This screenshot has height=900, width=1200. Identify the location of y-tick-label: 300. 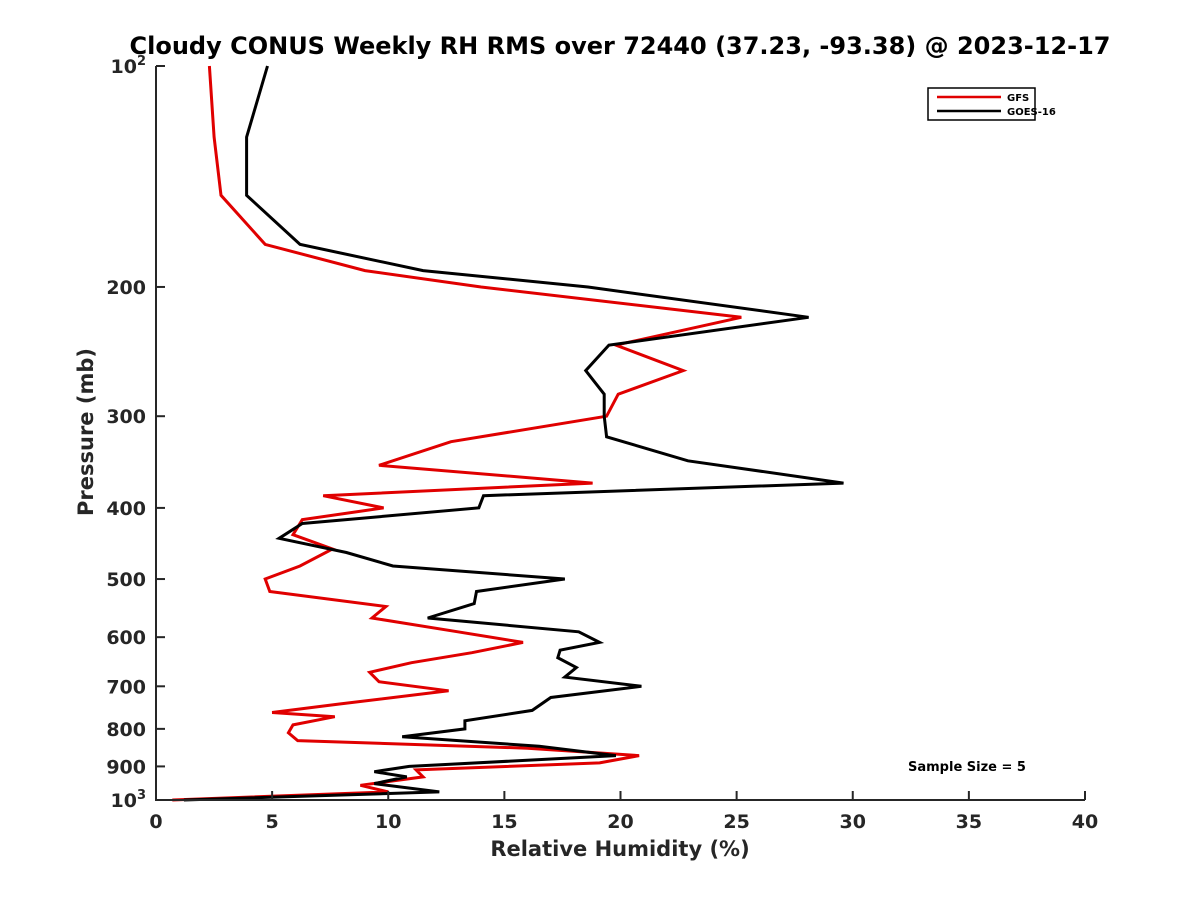
(126, 417).